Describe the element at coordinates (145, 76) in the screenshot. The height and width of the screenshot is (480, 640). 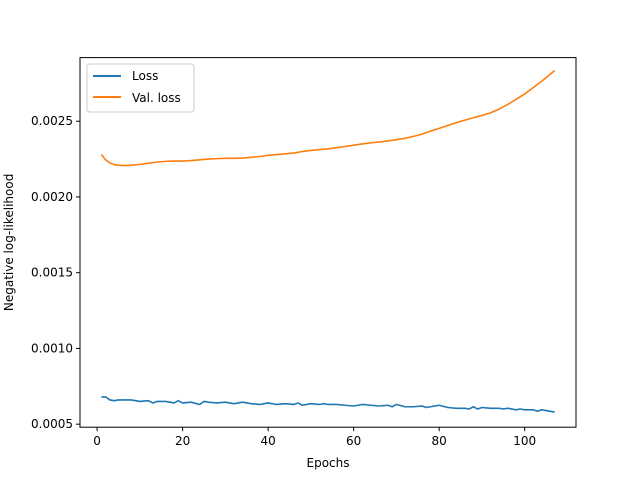
I see `legend-label-loss: Loss` at that location.